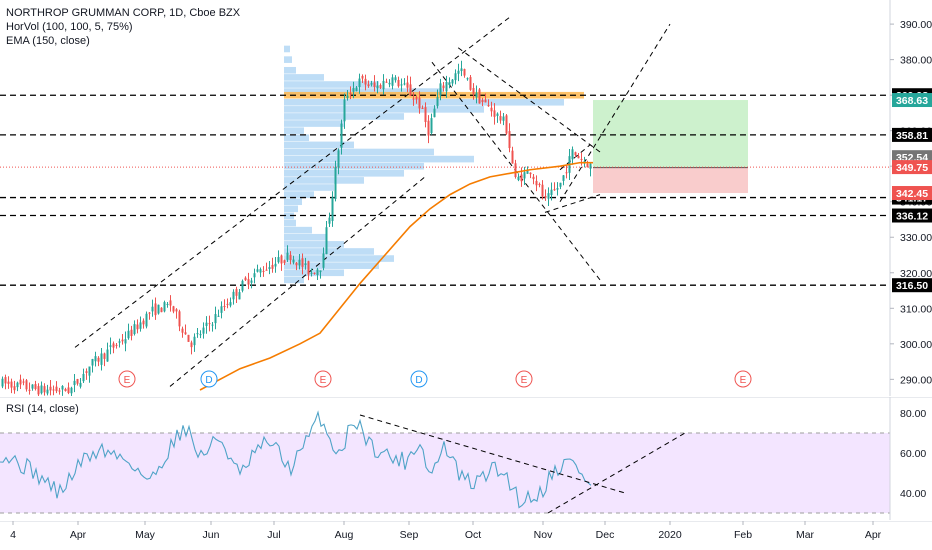 The image size is (932, 550). What do you see at coordinates (670, 535) in the screenshot?
I see `time-tick-label: 2020` at bounding box center [670, 535].